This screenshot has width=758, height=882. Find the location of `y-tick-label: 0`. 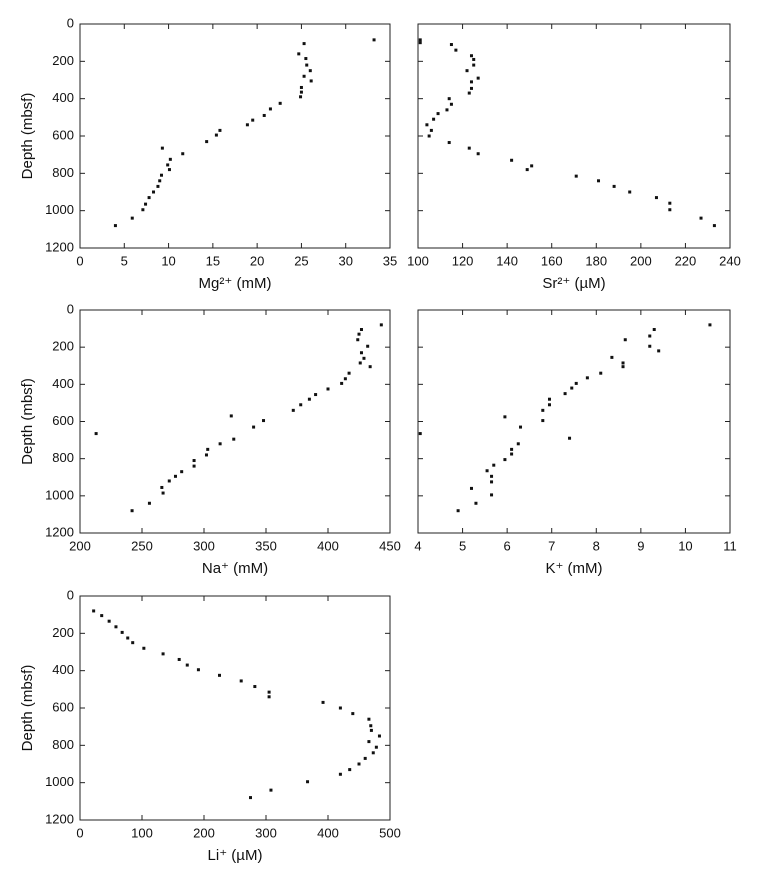

y-tick-label: 0 is located at coordinates (70, 22).